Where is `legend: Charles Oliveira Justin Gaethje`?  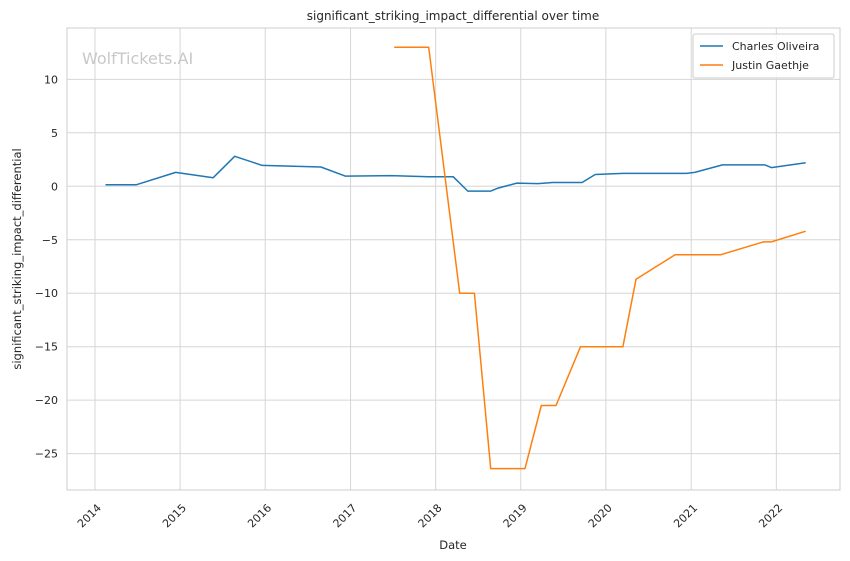
legend: Charles Oliveira Justin Gaethje is located at coordinates (763, 56).